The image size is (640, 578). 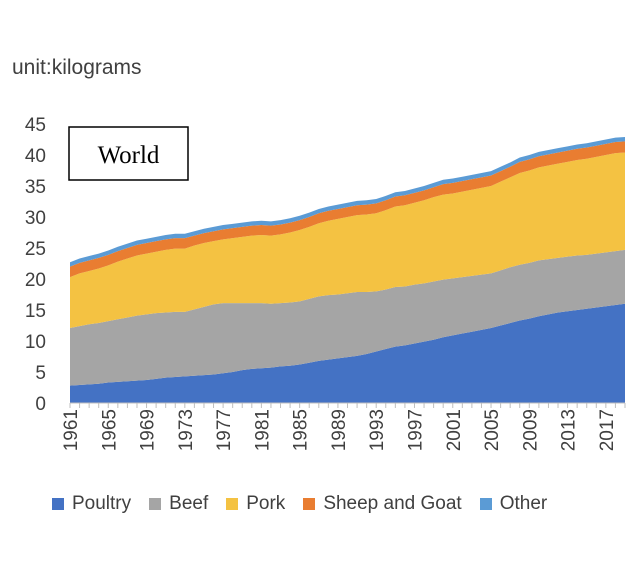 I want to click on chart-title-box, so click(x=128, y=153).